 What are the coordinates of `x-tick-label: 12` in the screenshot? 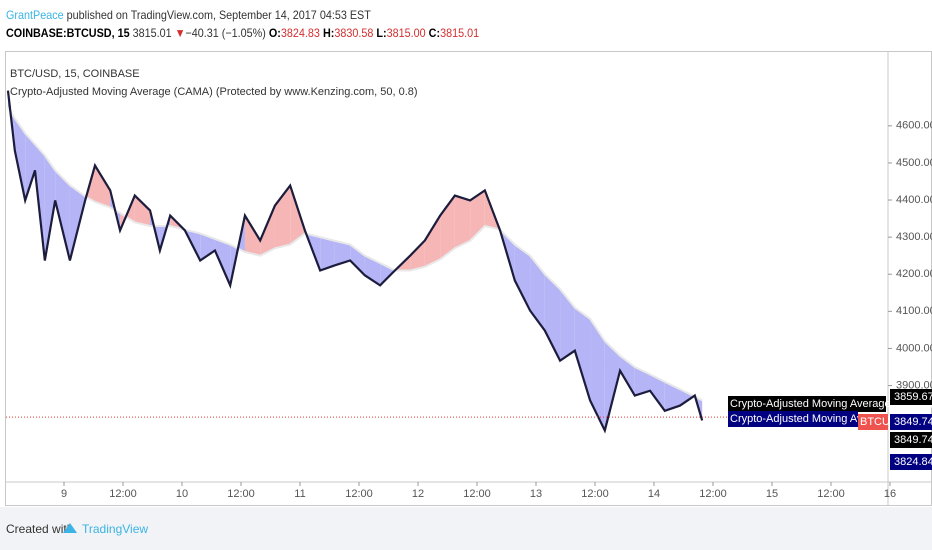 It's located at (418, 494).